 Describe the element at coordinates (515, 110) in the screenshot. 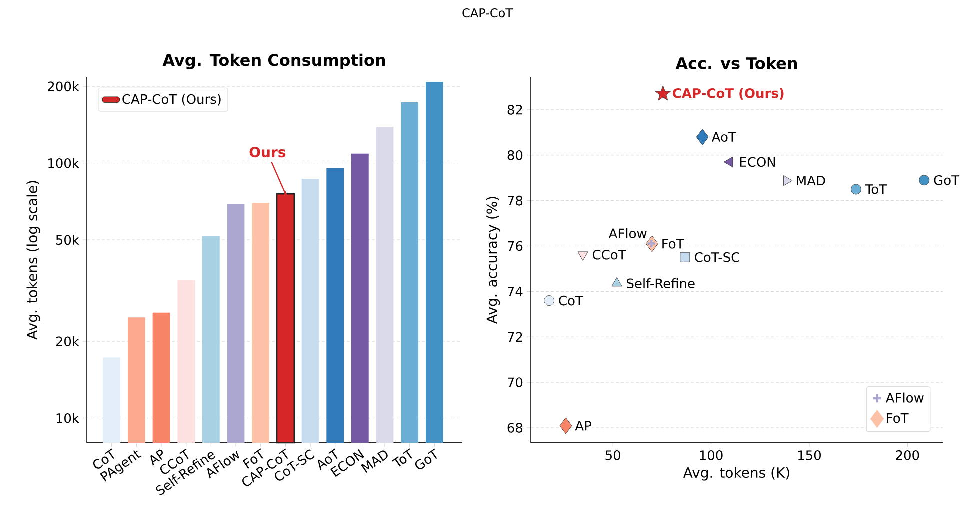

I see `y-tick-label: 82` at that location.